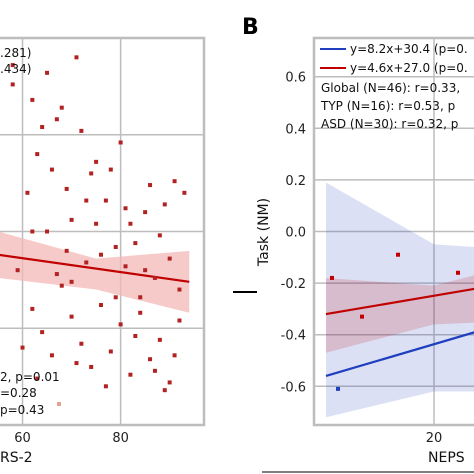  I want to click on left-annotation-bottom-1: 2, p=0.01, so click(30, 377).